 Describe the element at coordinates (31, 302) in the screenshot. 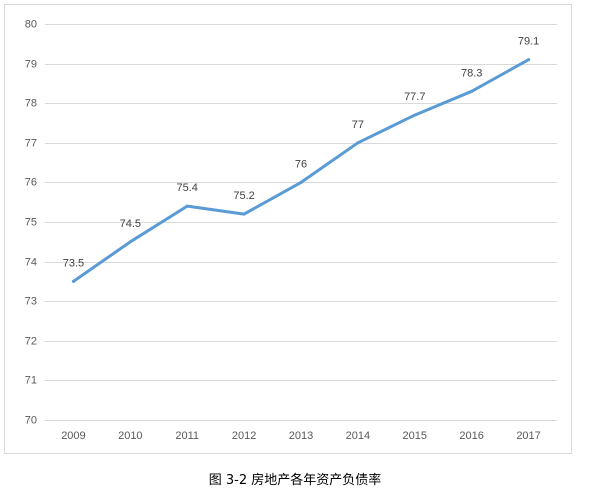

I see `y-tick-label: 73` at that location.